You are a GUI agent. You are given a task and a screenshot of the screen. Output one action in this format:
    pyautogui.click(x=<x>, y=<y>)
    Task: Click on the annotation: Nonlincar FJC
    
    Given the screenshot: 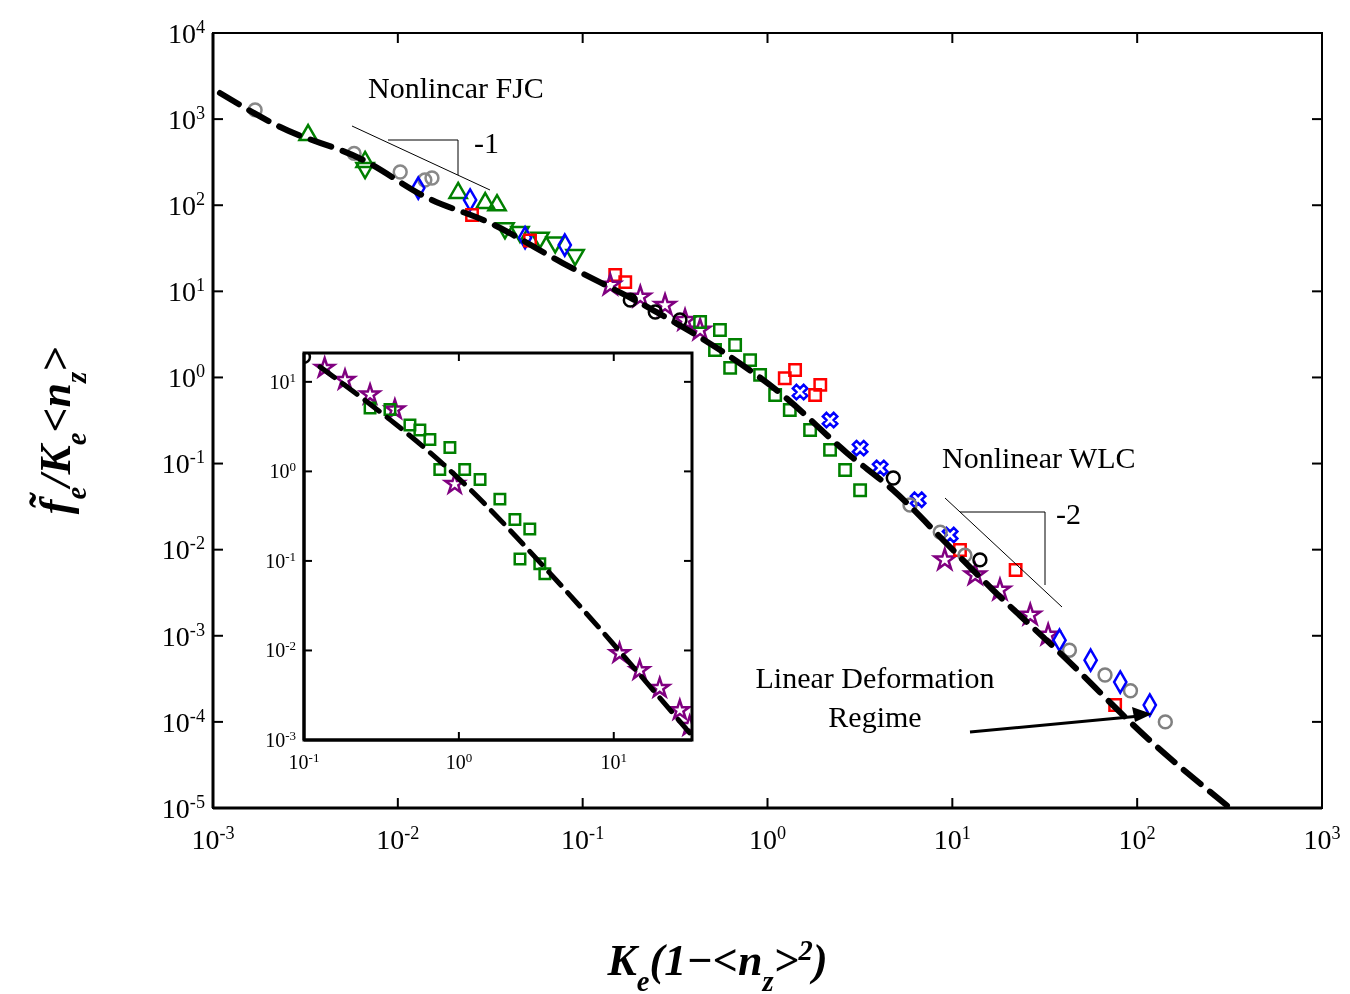 What is the action you would take?
    pyautogui.click(x=456, y=87)
    